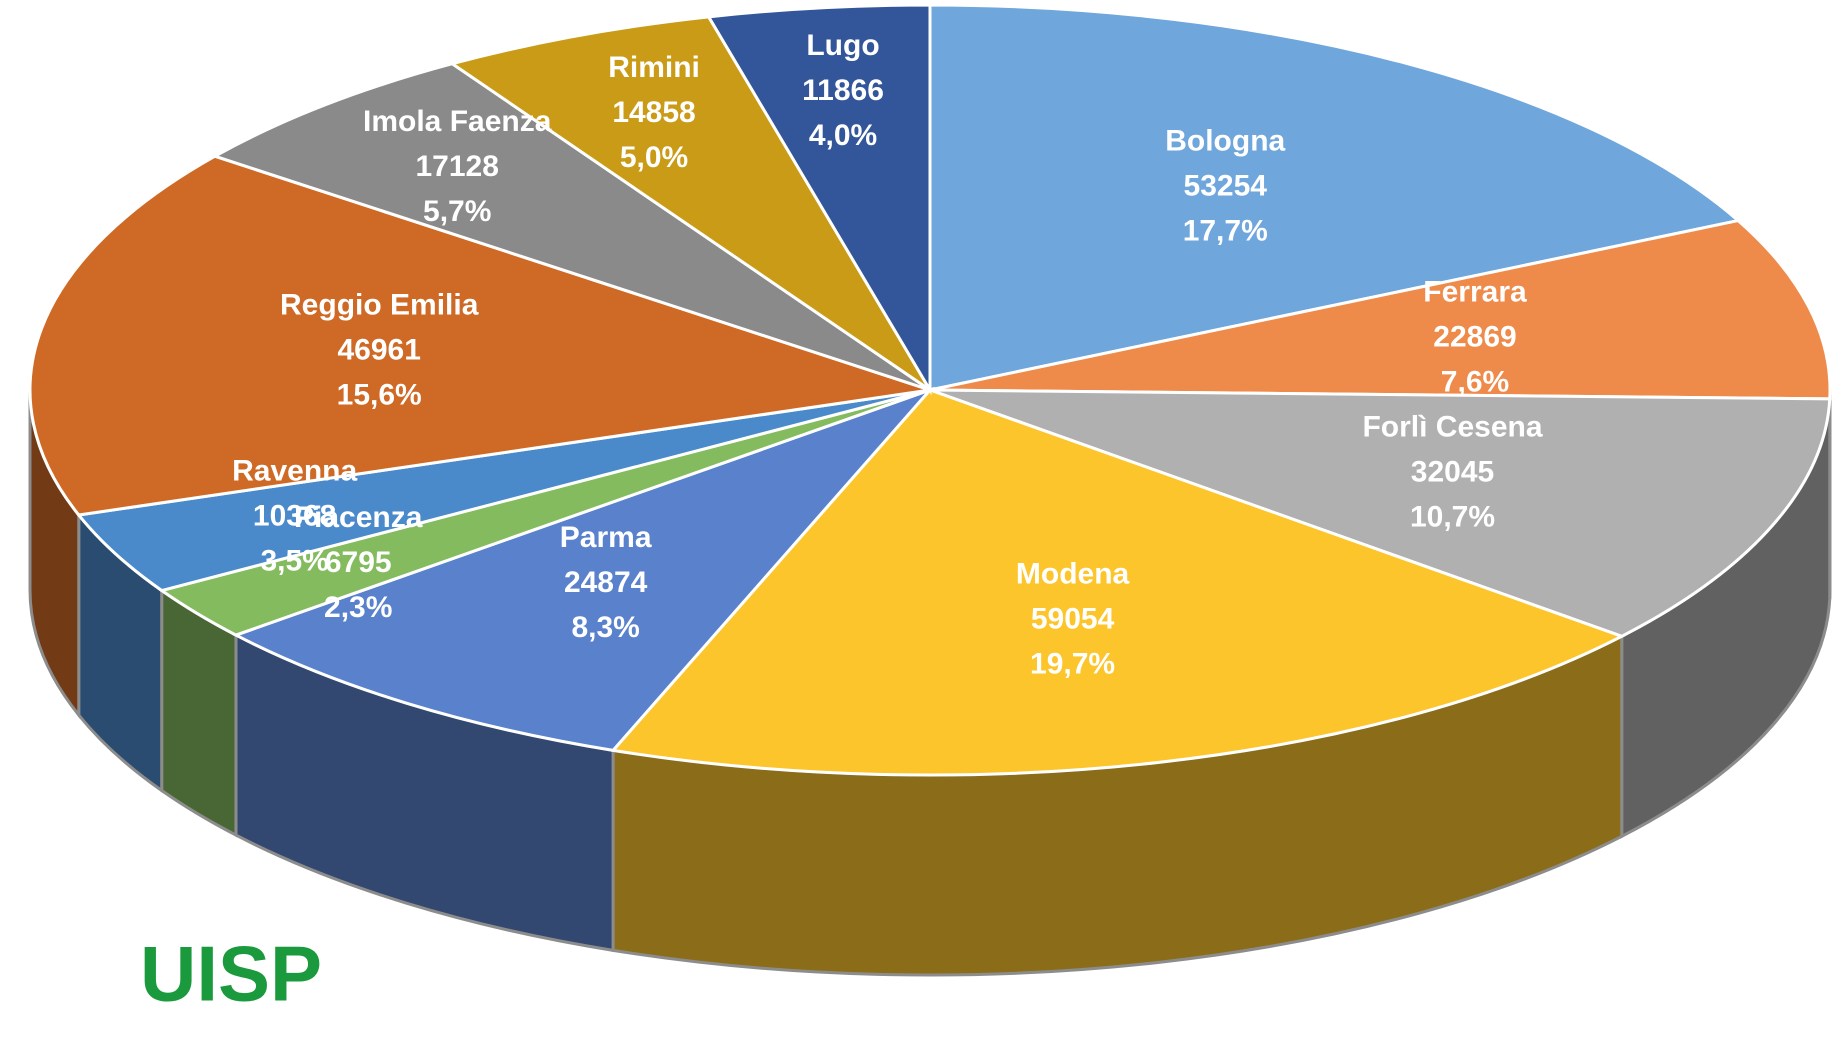 The height and width of the screenshot is (1039, 1838). Describe the element at coordinates (843, 135) in the screenshot. I see `slice-percent: 4,0%` at that location.